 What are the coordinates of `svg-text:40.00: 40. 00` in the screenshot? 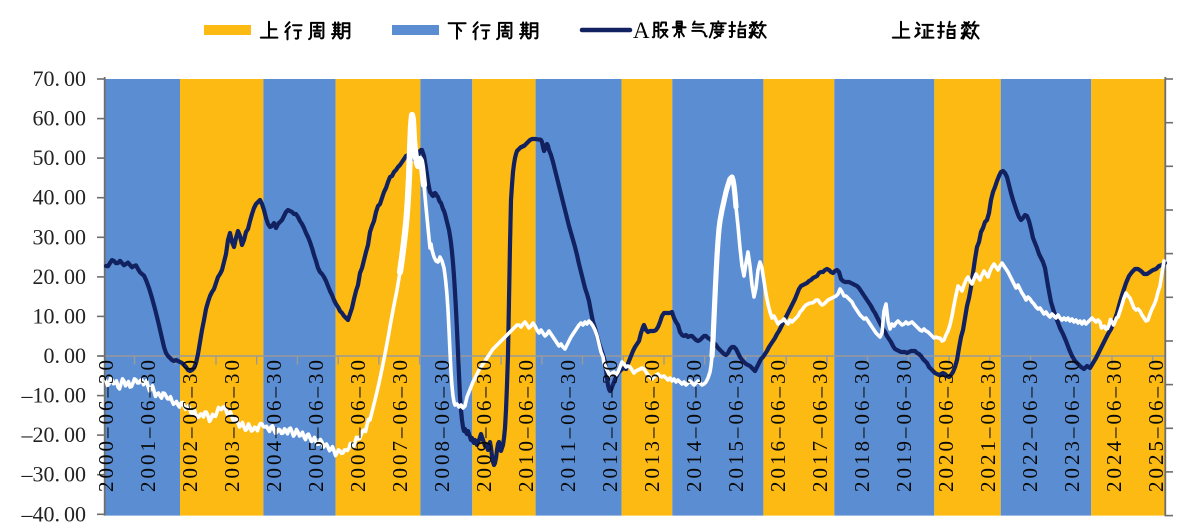 It's located at (60, 197).